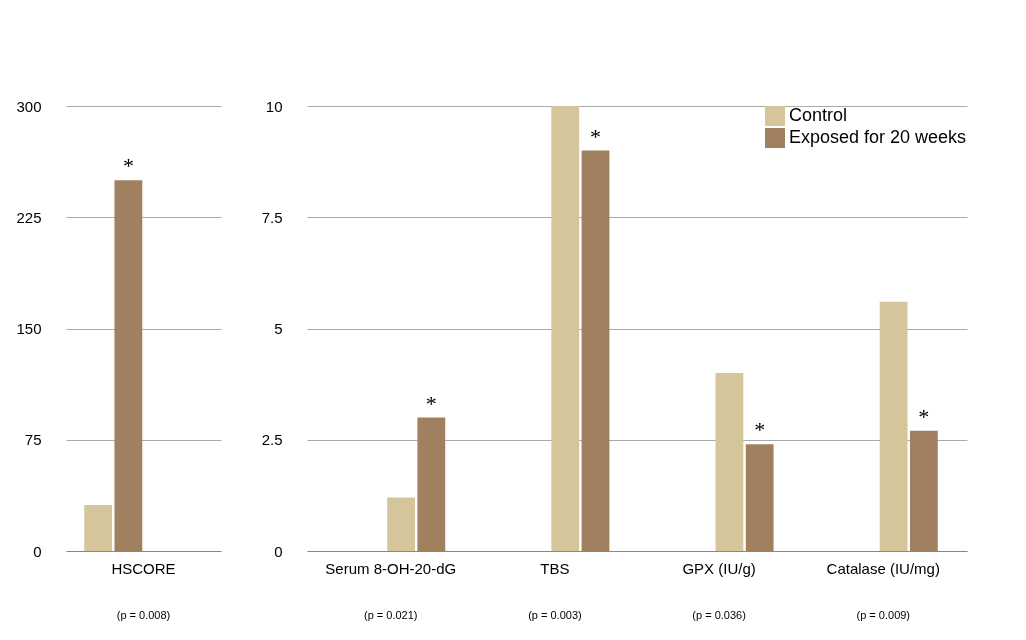  What do you see at coordinates (29, 106) in the screenshot?
I see `y-tick-label: 300` at bounding box center [29, 106].